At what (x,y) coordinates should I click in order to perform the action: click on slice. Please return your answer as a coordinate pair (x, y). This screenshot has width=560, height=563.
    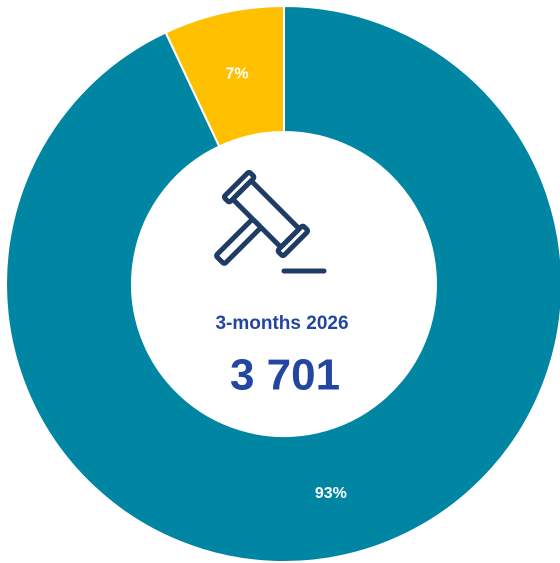
    Looking at the image, I should click on (224, 76).